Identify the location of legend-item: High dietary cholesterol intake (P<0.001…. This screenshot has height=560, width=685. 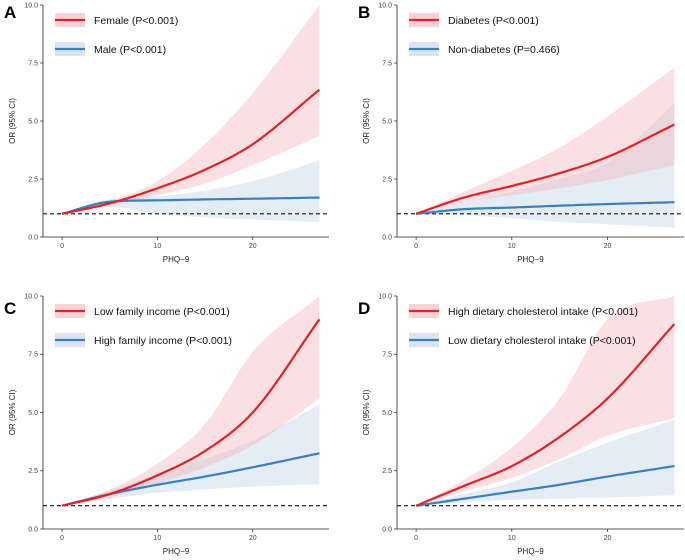
(523, 311).